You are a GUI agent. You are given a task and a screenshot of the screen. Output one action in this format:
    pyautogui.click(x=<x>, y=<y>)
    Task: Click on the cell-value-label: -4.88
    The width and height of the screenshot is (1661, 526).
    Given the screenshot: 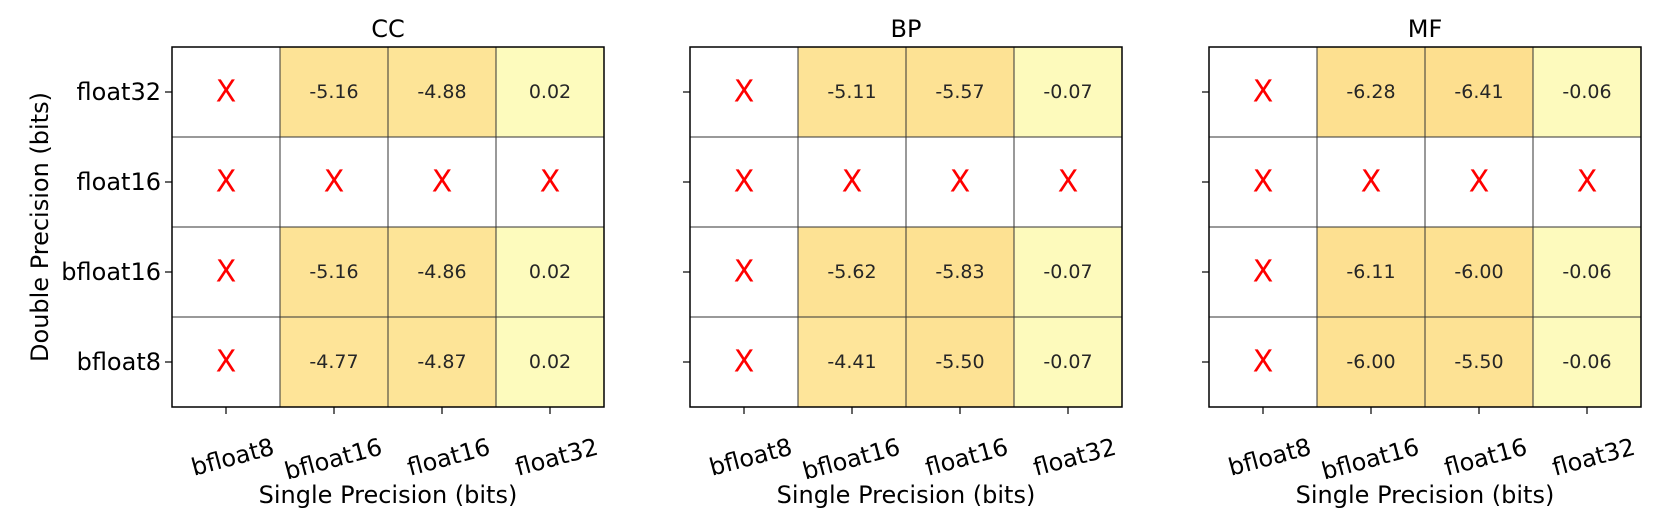 What is the action you would take?
    pyautogui.click(x=441, y=92)
    